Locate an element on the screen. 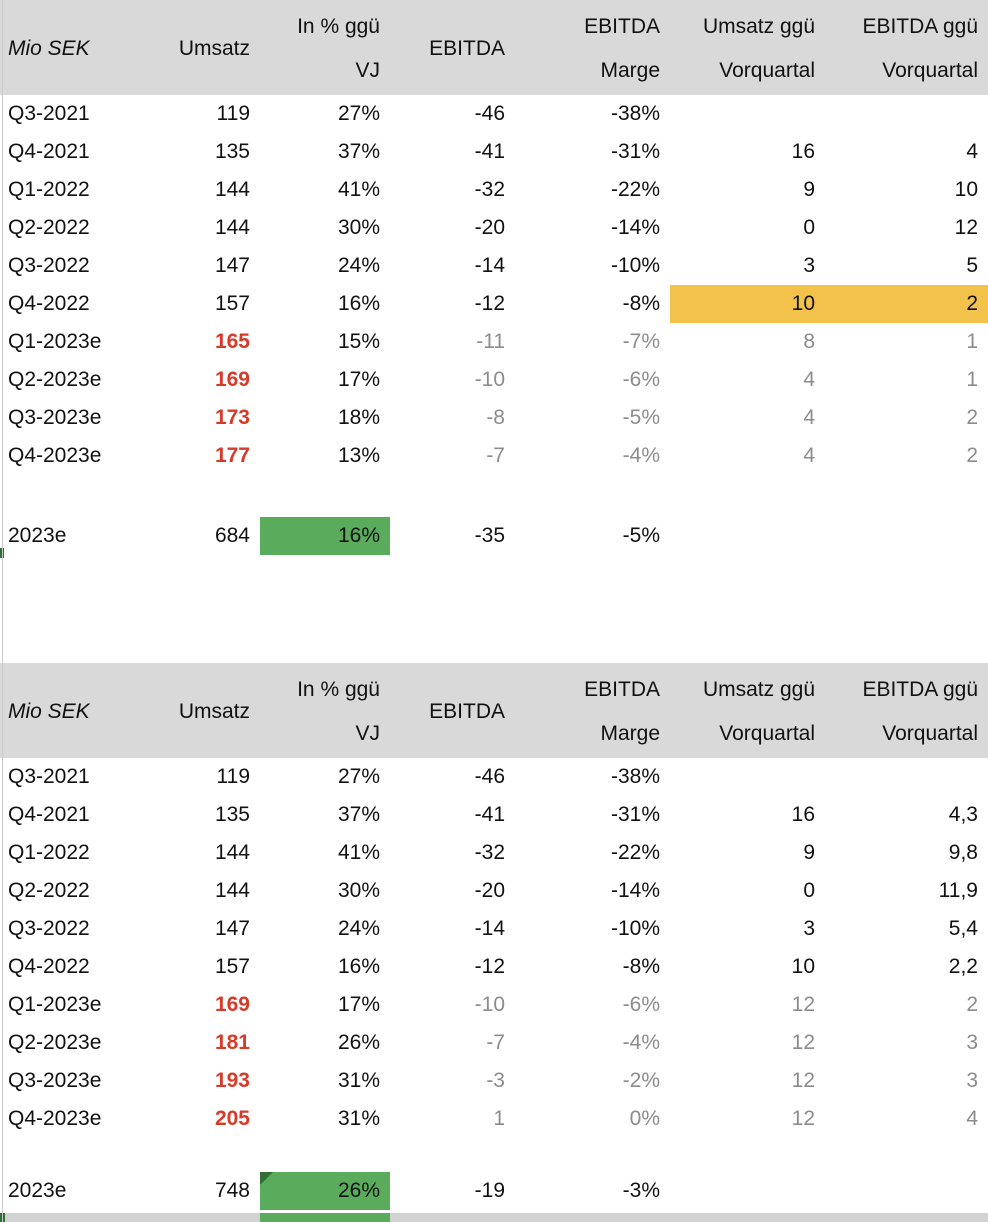 The width and height of the screenshot is (988, 1222). cell-pct-vj: 26% is located at coordinates (358, 1042).